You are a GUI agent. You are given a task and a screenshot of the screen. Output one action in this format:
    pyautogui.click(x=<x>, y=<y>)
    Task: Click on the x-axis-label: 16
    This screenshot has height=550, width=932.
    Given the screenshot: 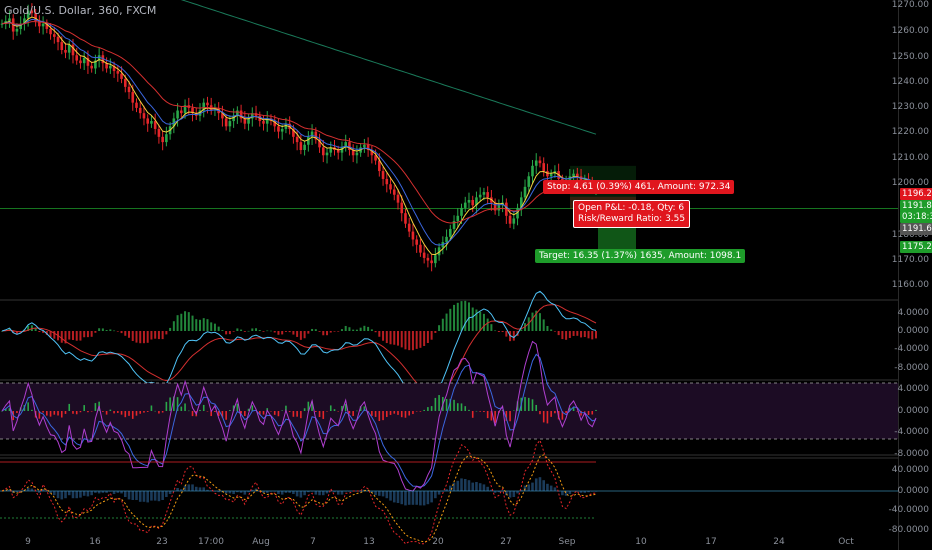 What is the action you would take?
    pyautogui.click(x=95, y=542)
    